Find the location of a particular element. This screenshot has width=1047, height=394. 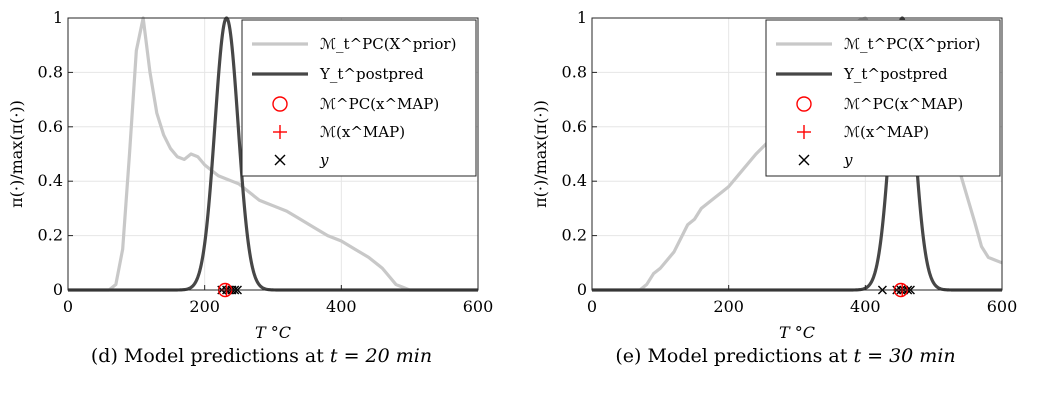

caption-d: (d) Model predictions at t = 20 min is located at coordinates (261, 356).